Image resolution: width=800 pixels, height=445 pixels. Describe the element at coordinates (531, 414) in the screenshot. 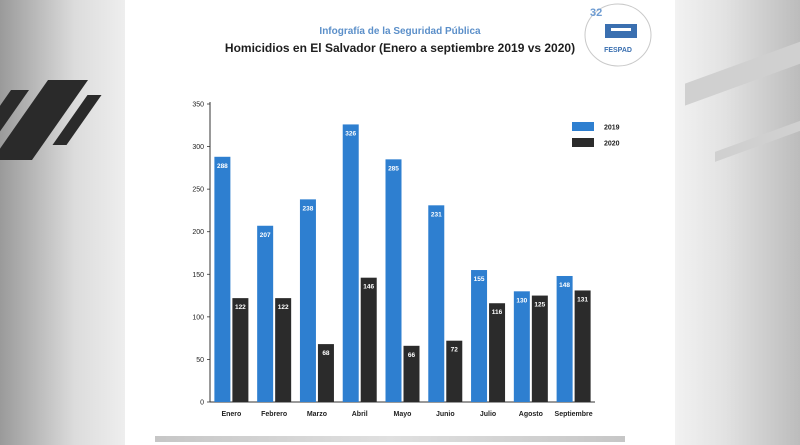

I see `x-tick-label: Agosto` at that location.